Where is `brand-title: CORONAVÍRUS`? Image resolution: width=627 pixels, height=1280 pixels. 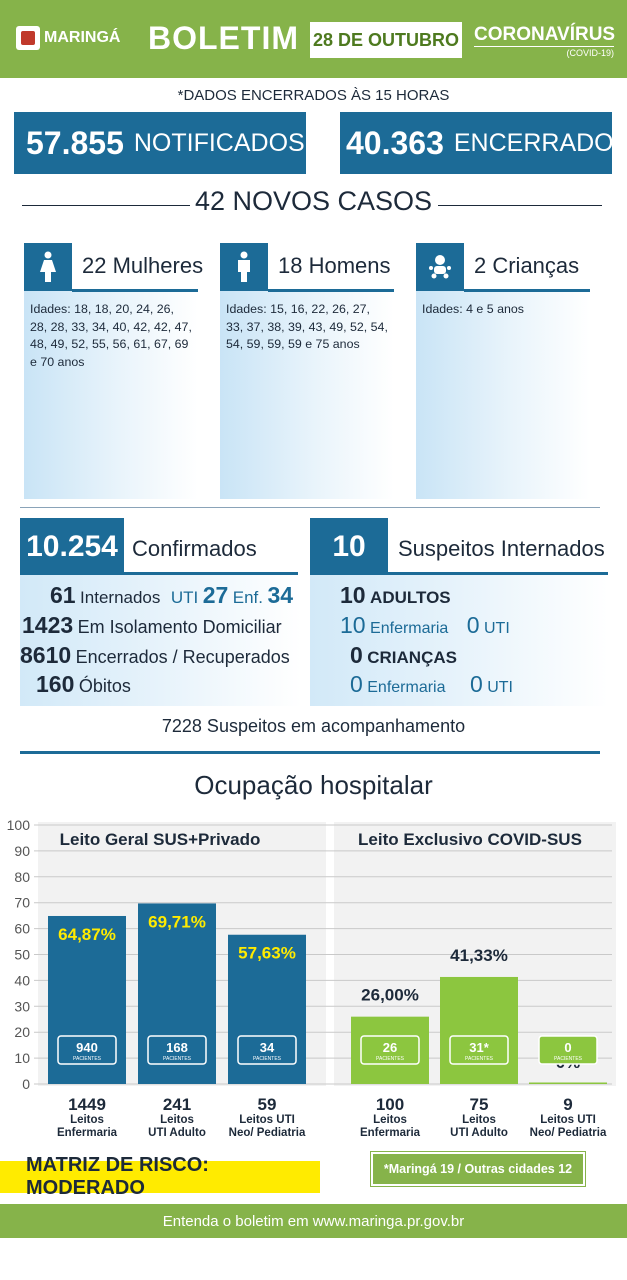 brand-title: CORONAVÍRUS is located at coordinates (545, 34).